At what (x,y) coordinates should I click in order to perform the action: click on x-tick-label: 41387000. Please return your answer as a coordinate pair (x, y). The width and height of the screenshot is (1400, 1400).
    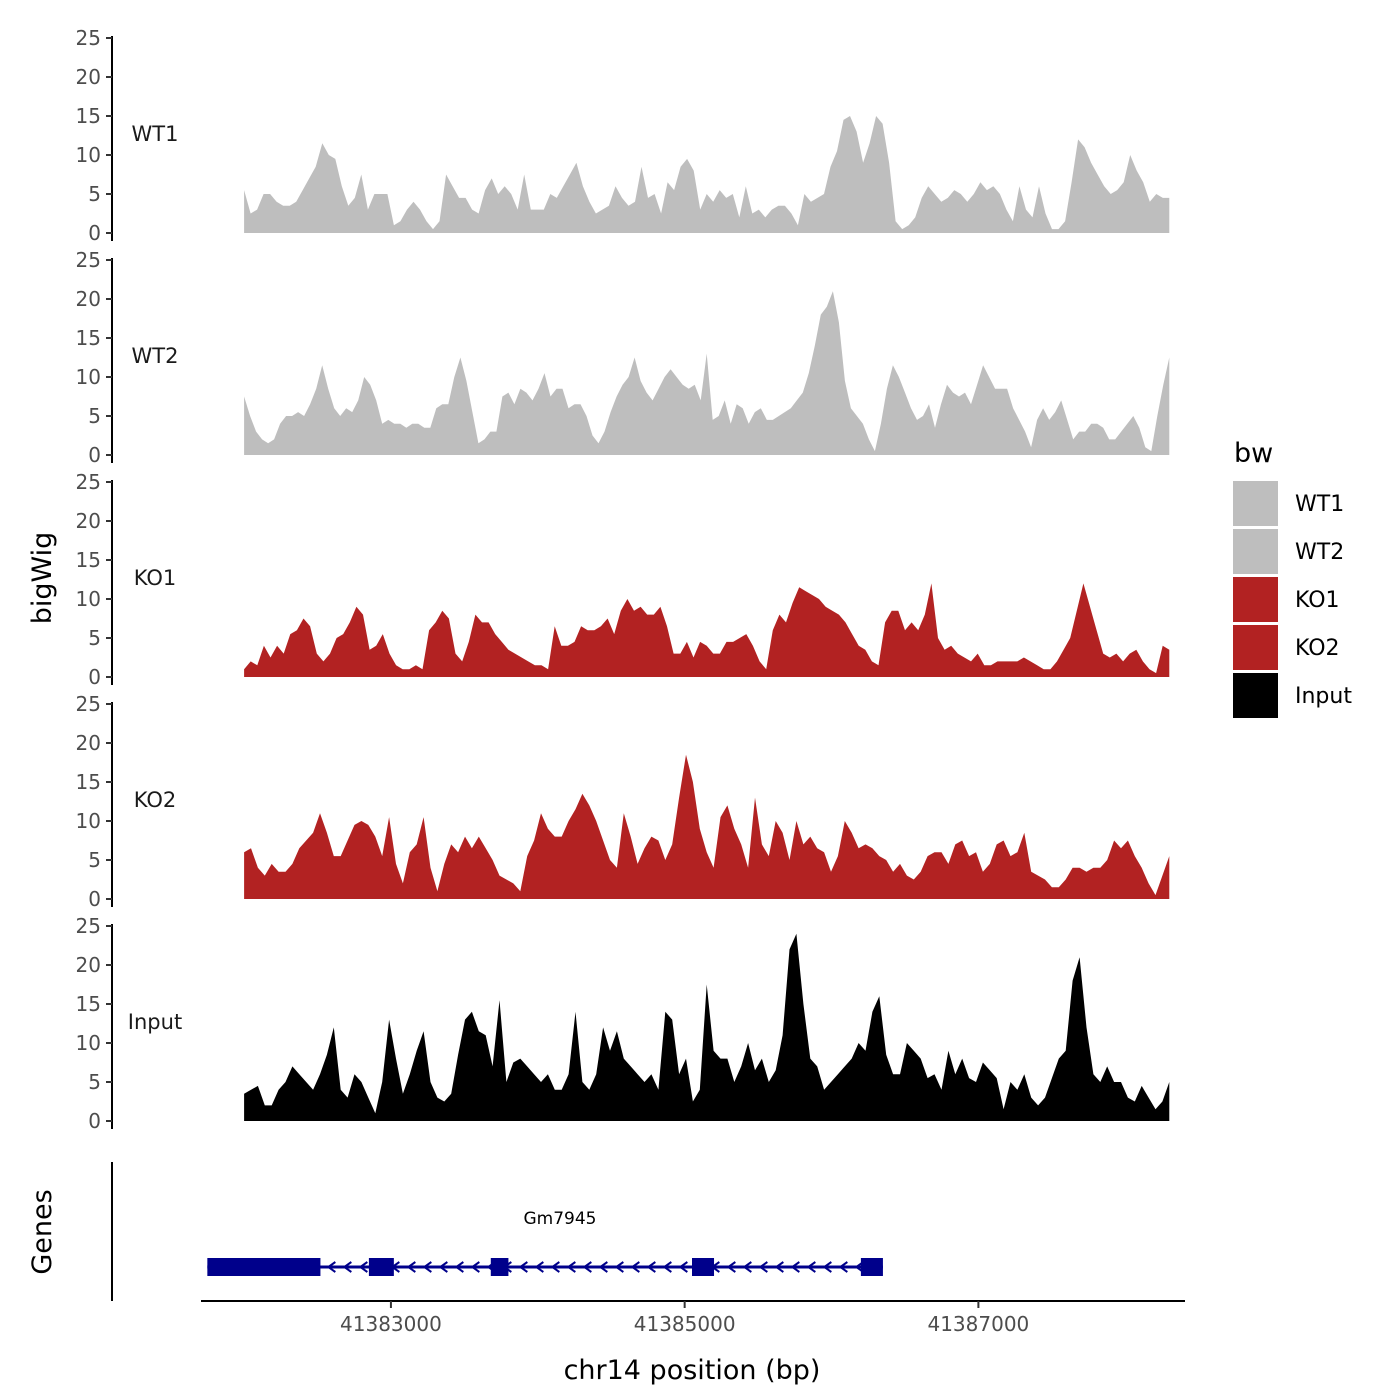
    Looking at the image, I should click on (978, 1324).